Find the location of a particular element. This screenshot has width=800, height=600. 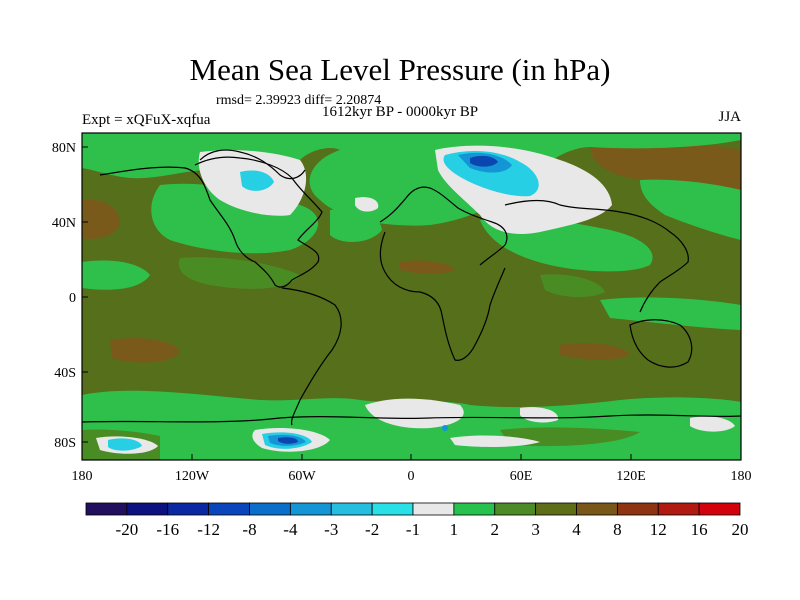

latitude-axis: 80N 40N 0 40S 80S is located at coordinates (70, 296).